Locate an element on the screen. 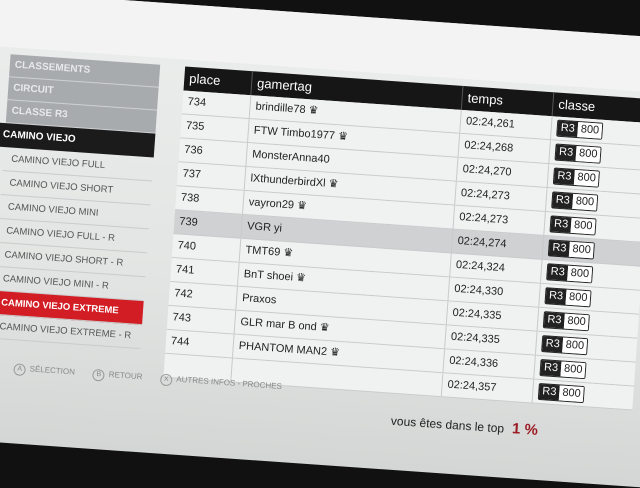 The height and width of the screenshot is (488, 640). hint-b: B RETOUR is located at coordinates (117, 376).